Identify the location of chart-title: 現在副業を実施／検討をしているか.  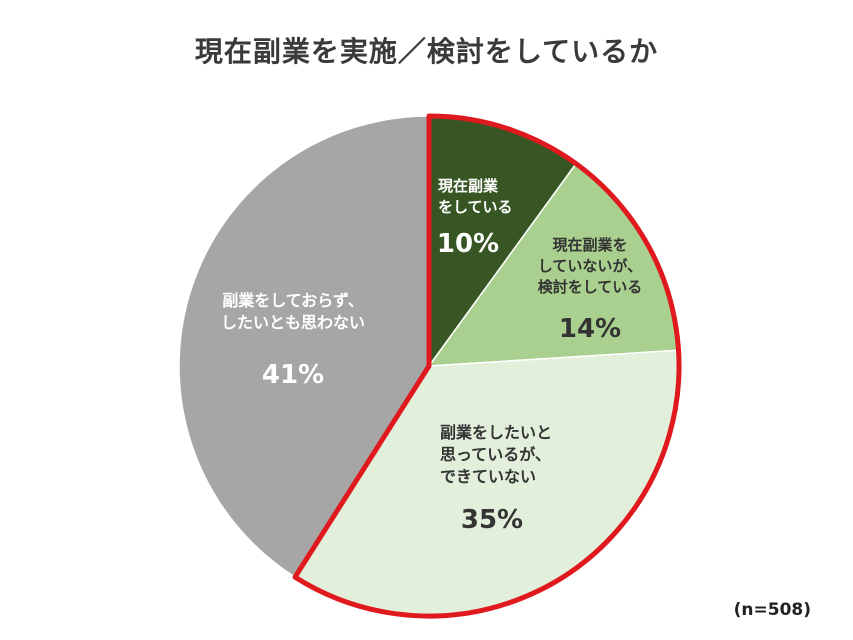
(426, 51).